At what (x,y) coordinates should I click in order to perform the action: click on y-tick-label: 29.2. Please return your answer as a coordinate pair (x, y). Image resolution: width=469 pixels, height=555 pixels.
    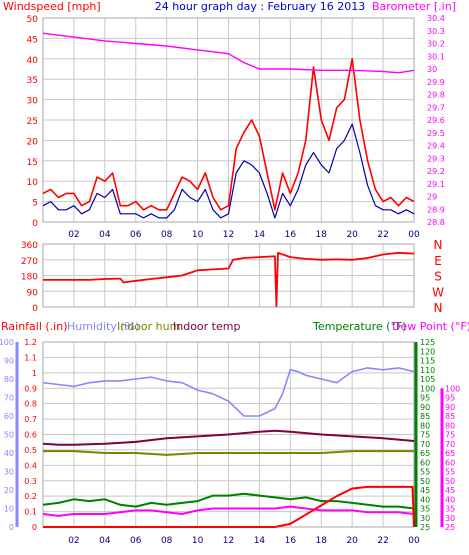
    Looking at the image, I should click on (436, 171).